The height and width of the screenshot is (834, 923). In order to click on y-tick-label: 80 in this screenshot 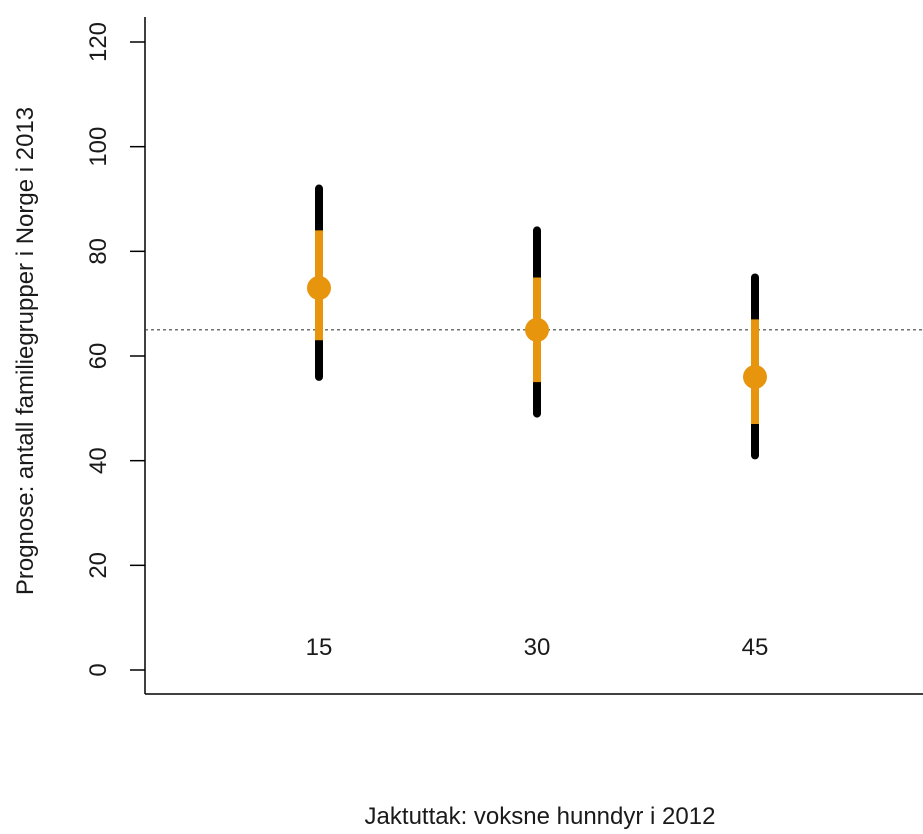, I will do `click(98, 251)`.